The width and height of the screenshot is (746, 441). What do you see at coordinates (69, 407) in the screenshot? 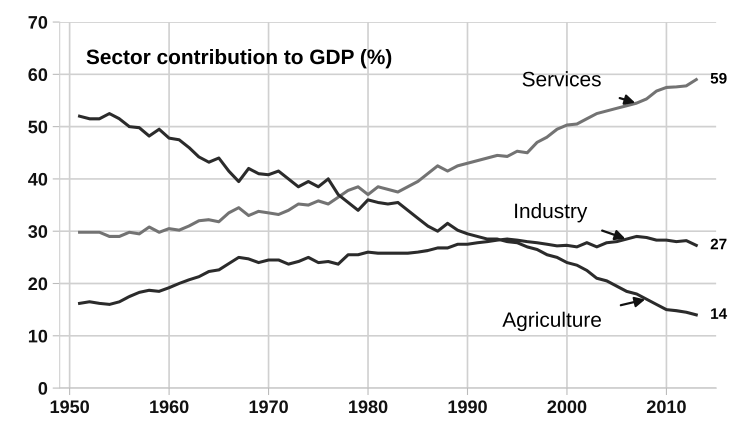
I see `x-tick-label: 1950` at bounding box center [69, 407].